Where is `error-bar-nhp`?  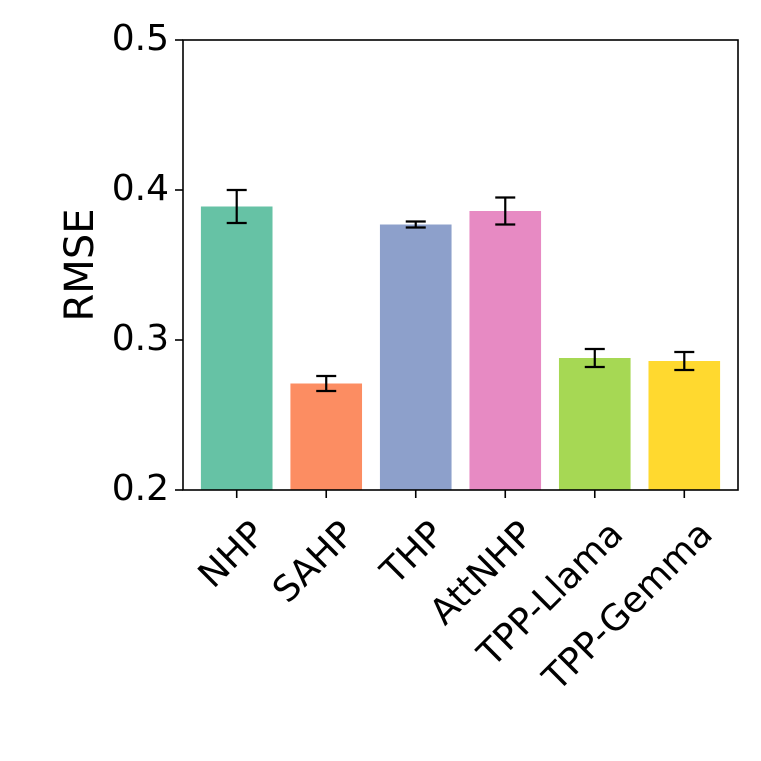 error-bar-nhp is located at coordinates (236, 206).